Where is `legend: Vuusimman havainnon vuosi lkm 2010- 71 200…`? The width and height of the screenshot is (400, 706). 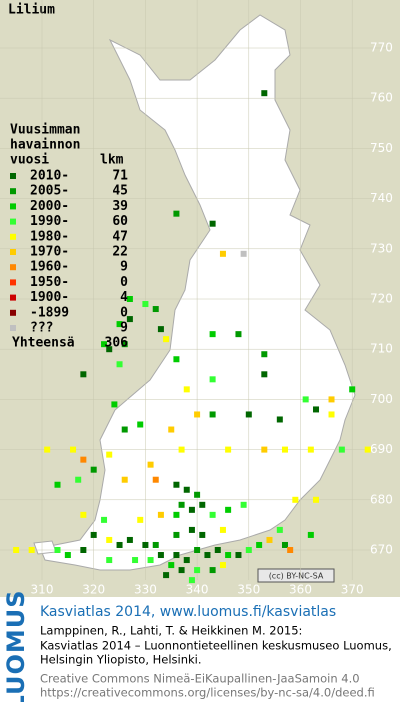 legend: Vuusimman havainnon vuosi lkm 2010- 71 200… is located at coordinates (69, 237).